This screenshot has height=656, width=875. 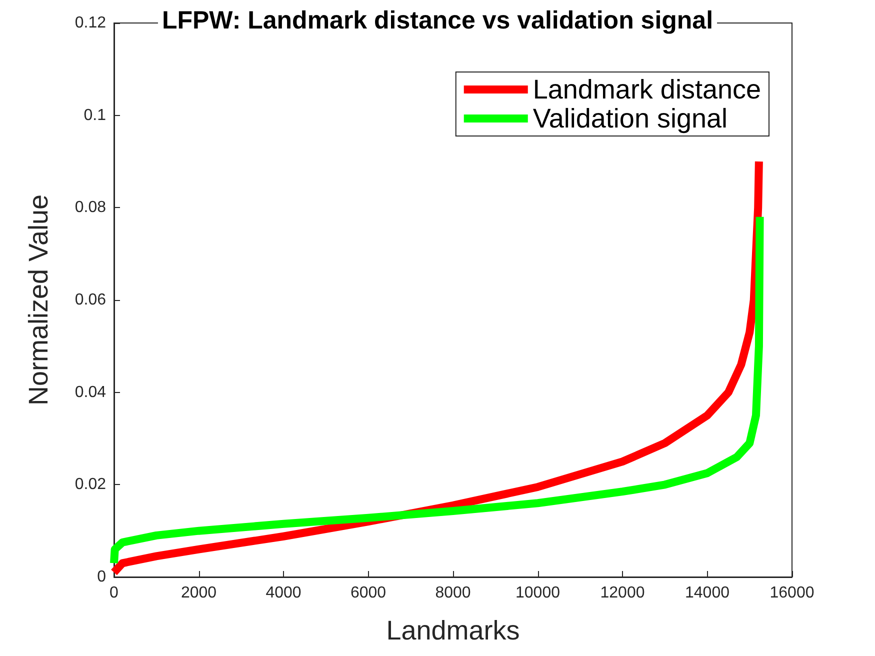 I want to click on x-axis-title: Landmarks, so click(x=453, y=631).